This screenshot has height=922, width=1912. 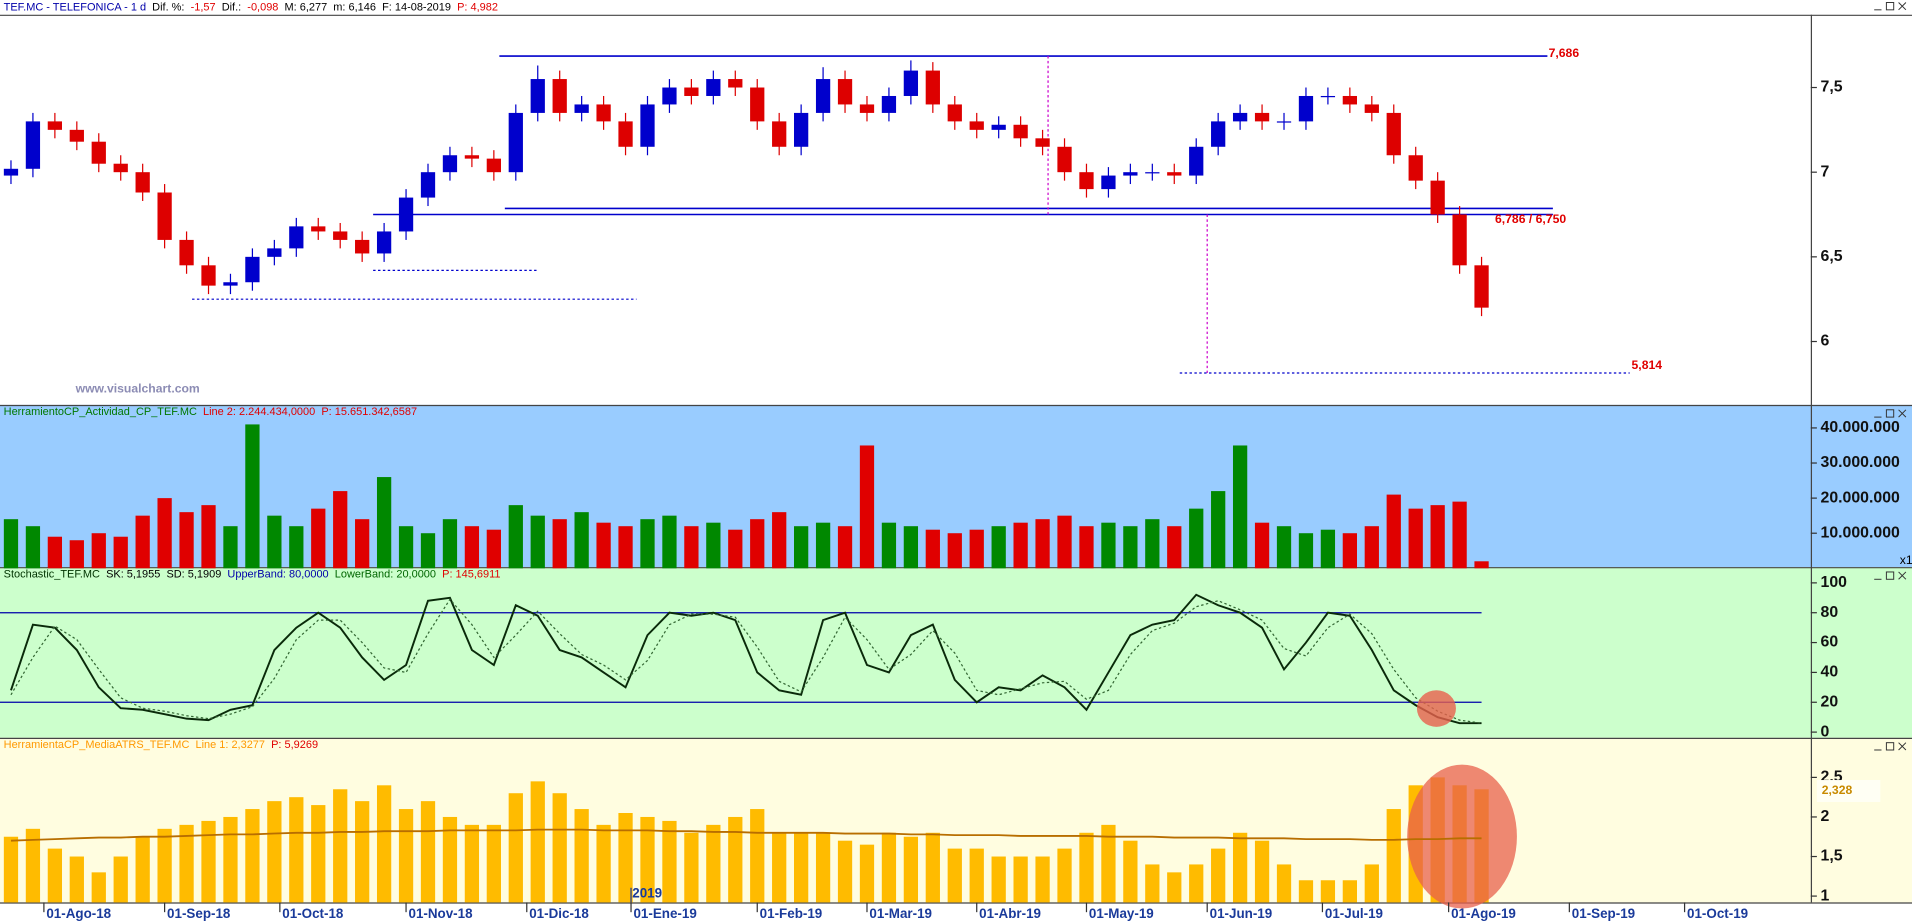 I want to click on y-tick-label: 10.000.000, so click(x=1860, y=532).